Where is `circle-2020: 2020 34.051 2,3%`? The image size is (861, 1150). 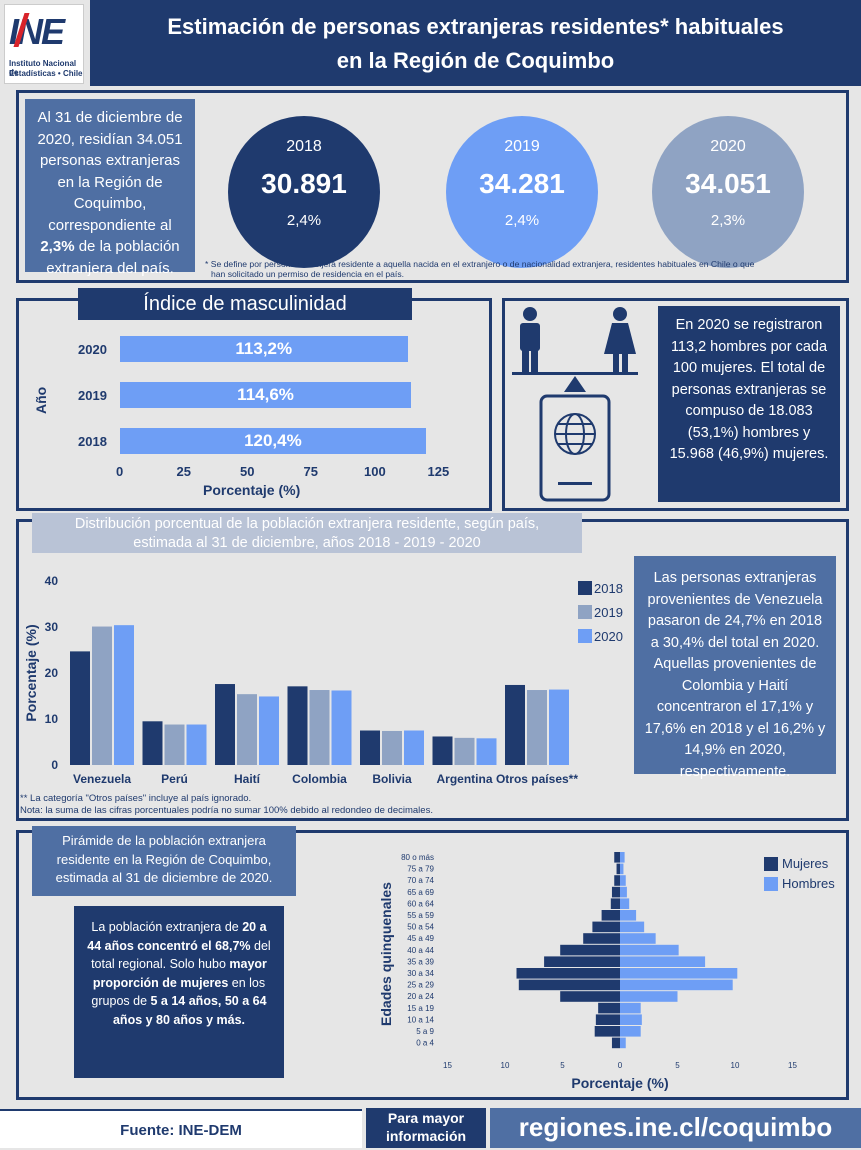 circle-2020: 2020 34.051 2,3% is located at coordinates (728, 192).